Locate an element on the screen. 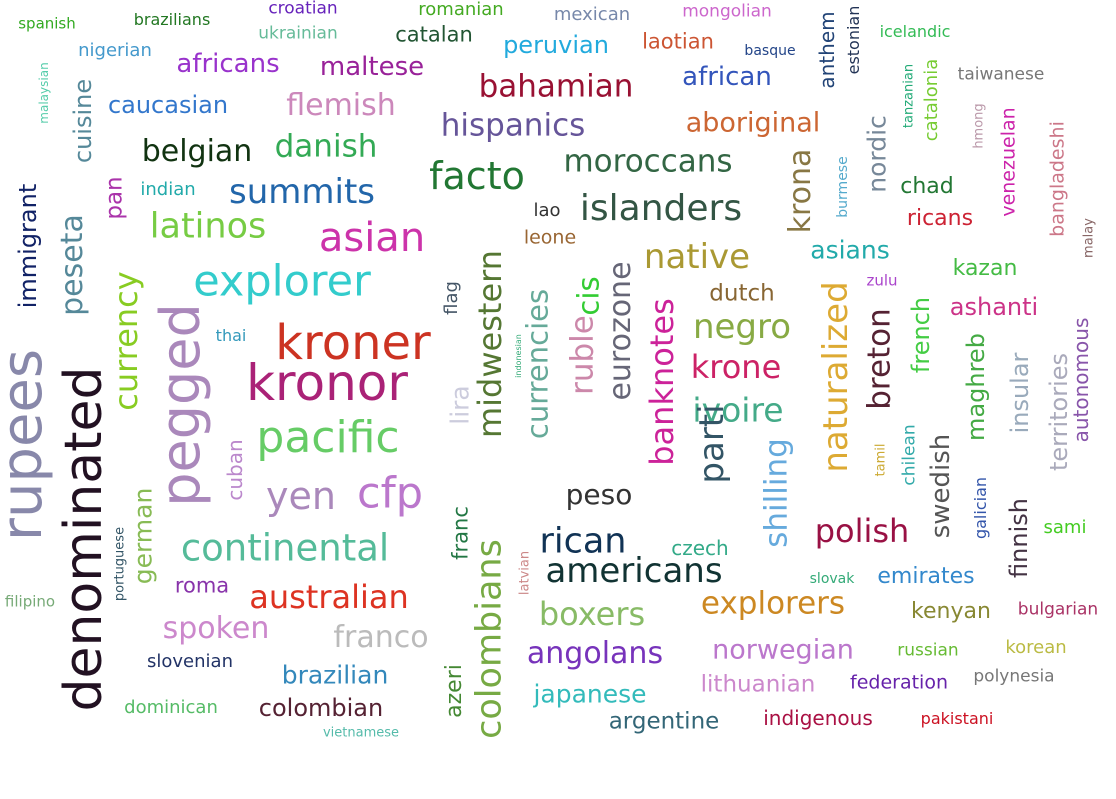 This screenshot has height=799, width=1116. word-hmong: hmong is located at coordinates (979, 126).